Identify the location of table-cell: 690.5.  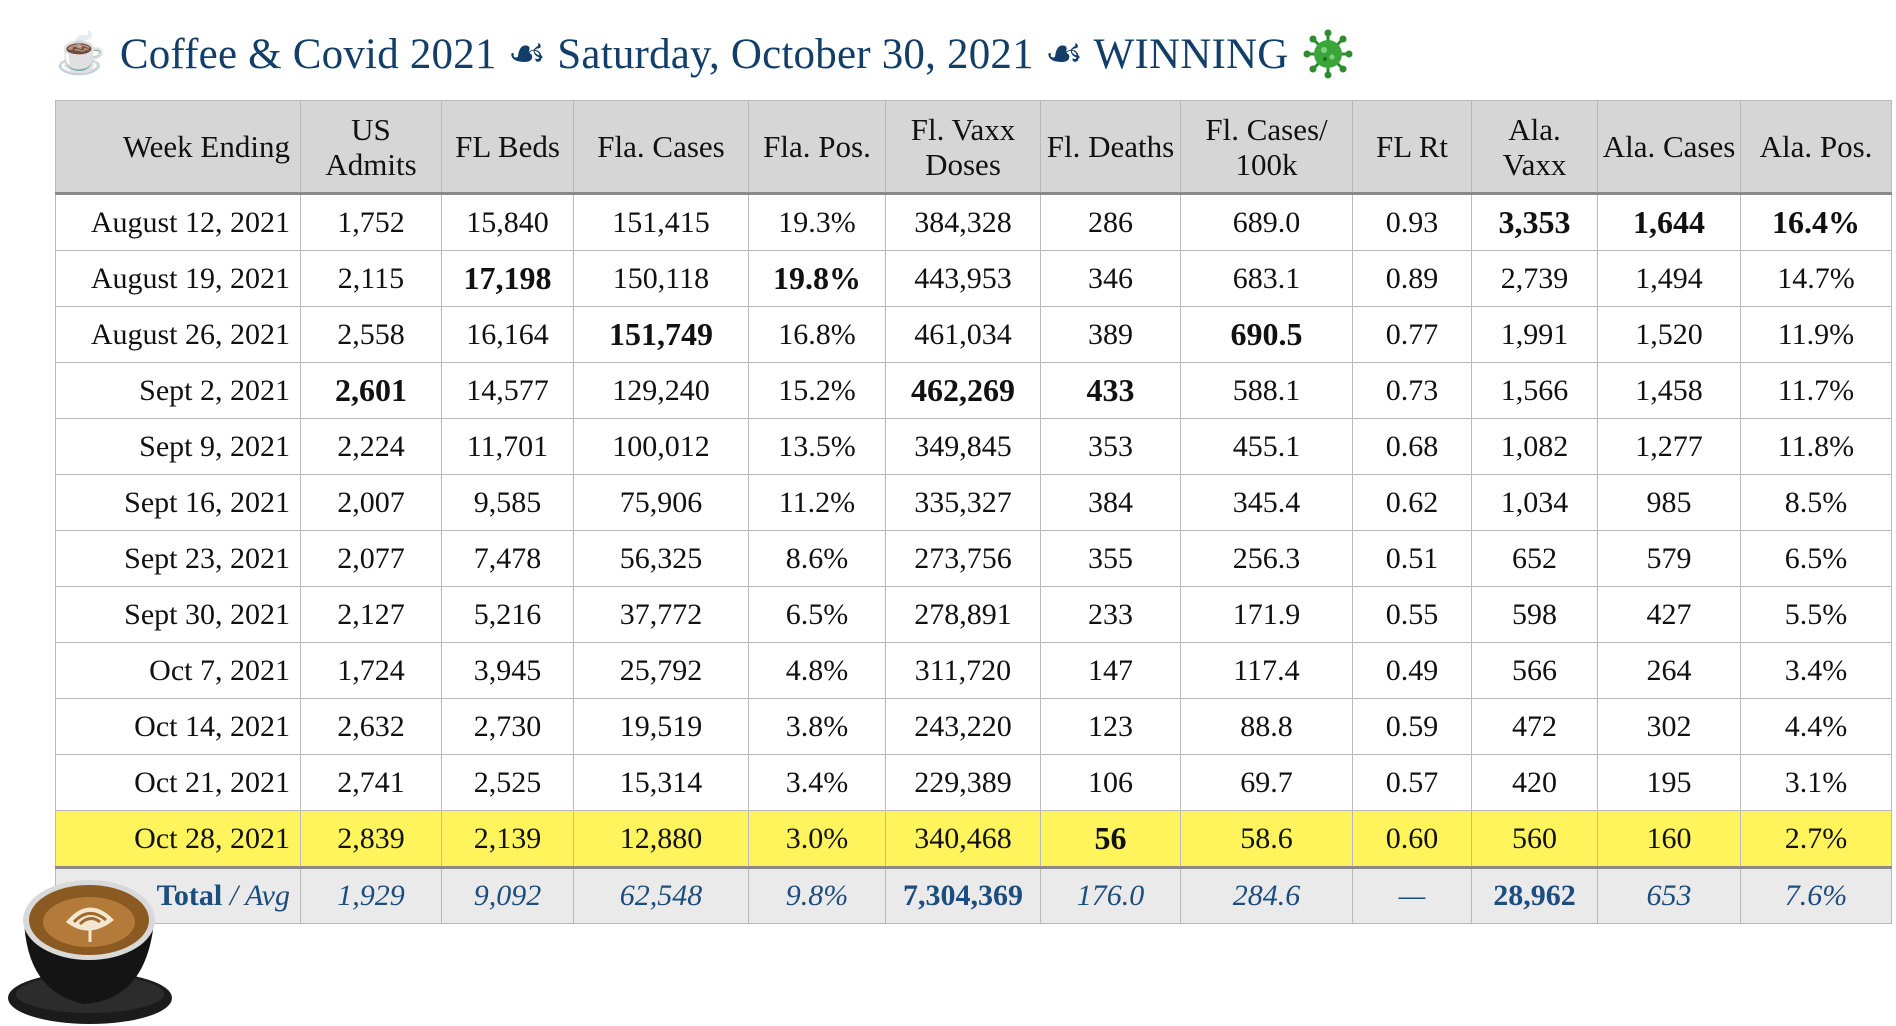
(1266, 334).